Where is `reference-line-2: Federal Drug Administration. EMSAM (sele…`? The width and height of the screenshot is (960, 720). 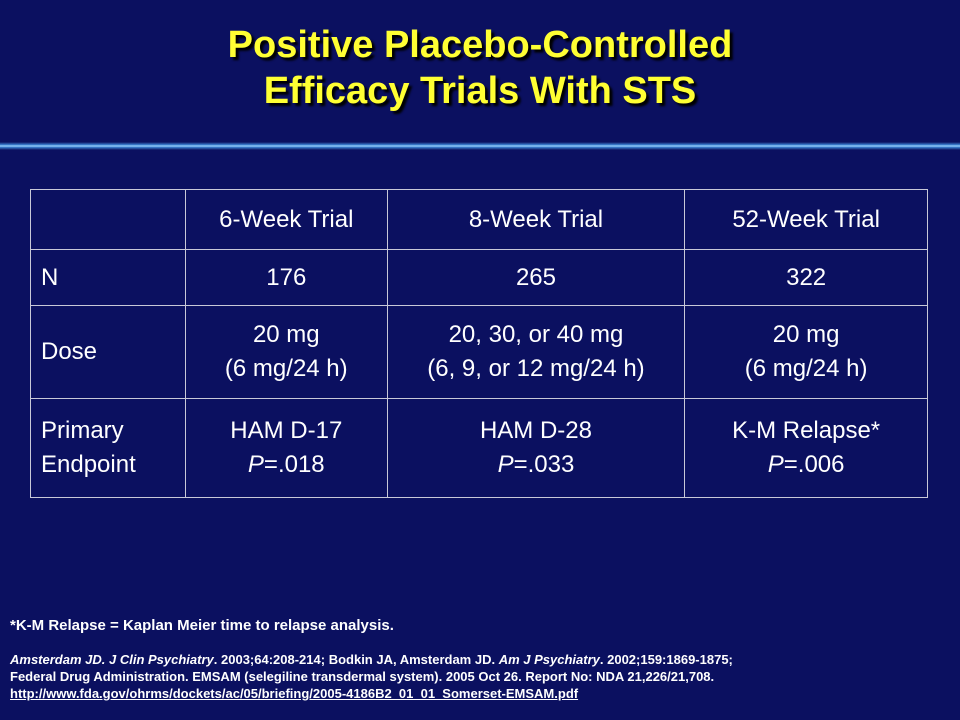
reference-line-2: Federal Drug Administration. EMSAM (sele… is located at coordinates (362, 676).